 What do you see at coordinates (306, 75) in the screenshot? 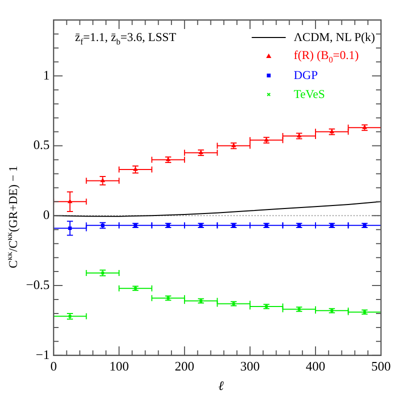
I see `legend-label: DGP` at bounding box center [306, 75].